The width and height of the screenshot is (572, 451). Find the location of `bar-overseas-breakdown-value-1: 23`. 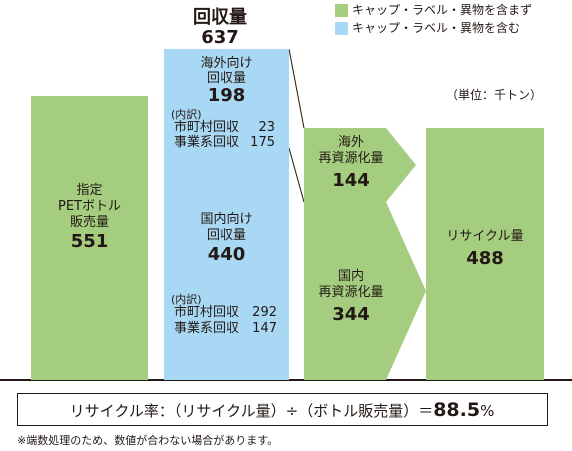

bar-overseas-breakdown-value-1: 23 is located at coordinates (266, 127).